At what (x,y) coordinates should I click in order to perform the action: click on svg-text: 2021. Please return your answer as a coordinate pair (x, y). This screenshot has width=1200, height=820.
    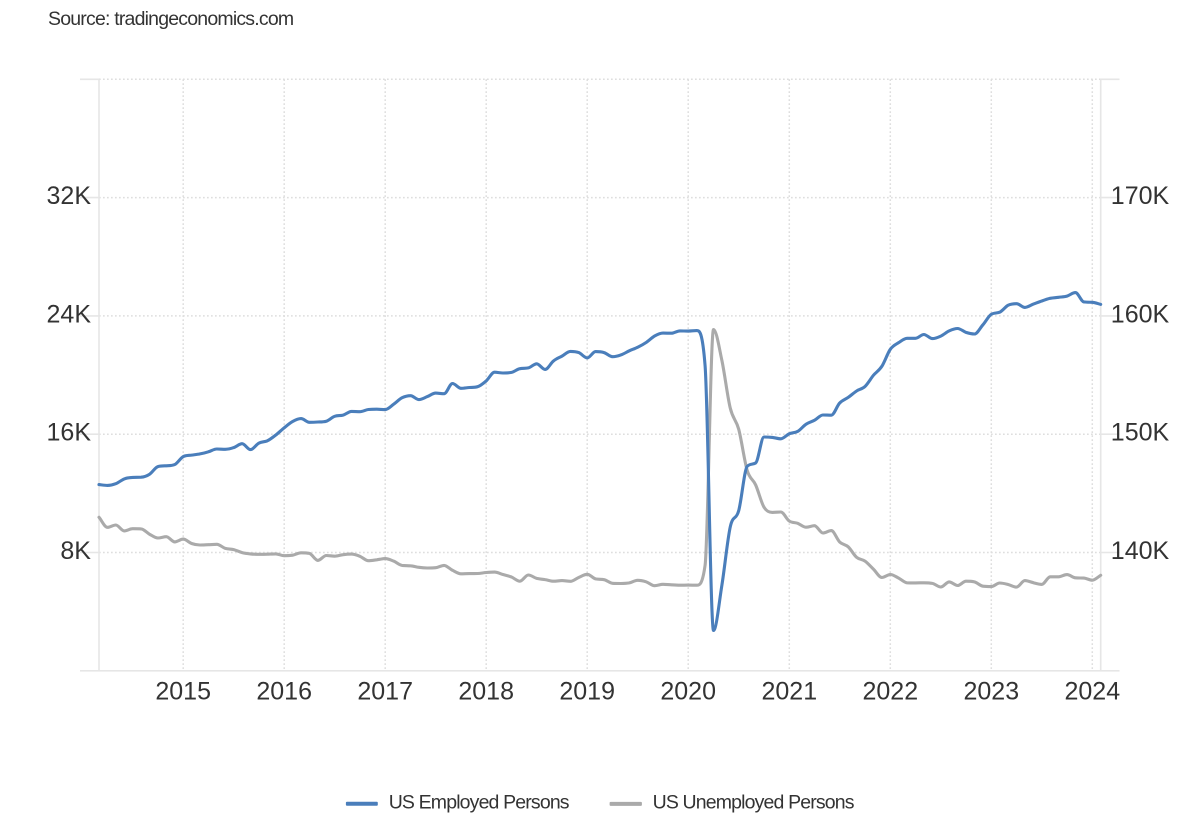
    Looking at the image, I should click on (789, 691).